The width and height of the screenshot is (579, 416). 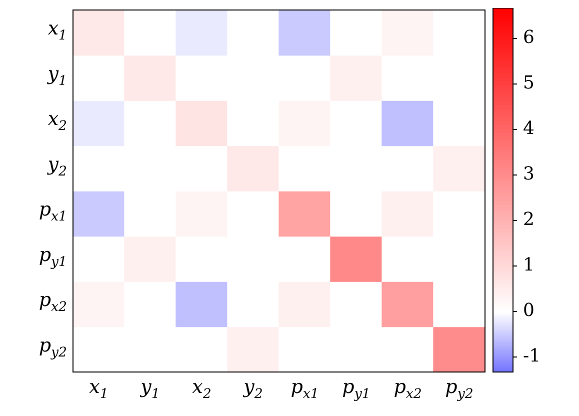 What do you see at coordinates (528, 83) in the screenshot?
I see `color-bar-label: 5` at bounding box center [528, 83].